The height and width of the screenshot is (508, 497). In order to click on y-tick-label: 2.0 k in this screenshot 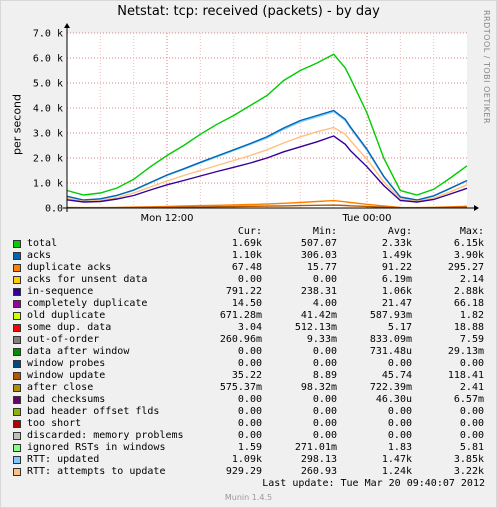, I will do `click(48, 159)`.